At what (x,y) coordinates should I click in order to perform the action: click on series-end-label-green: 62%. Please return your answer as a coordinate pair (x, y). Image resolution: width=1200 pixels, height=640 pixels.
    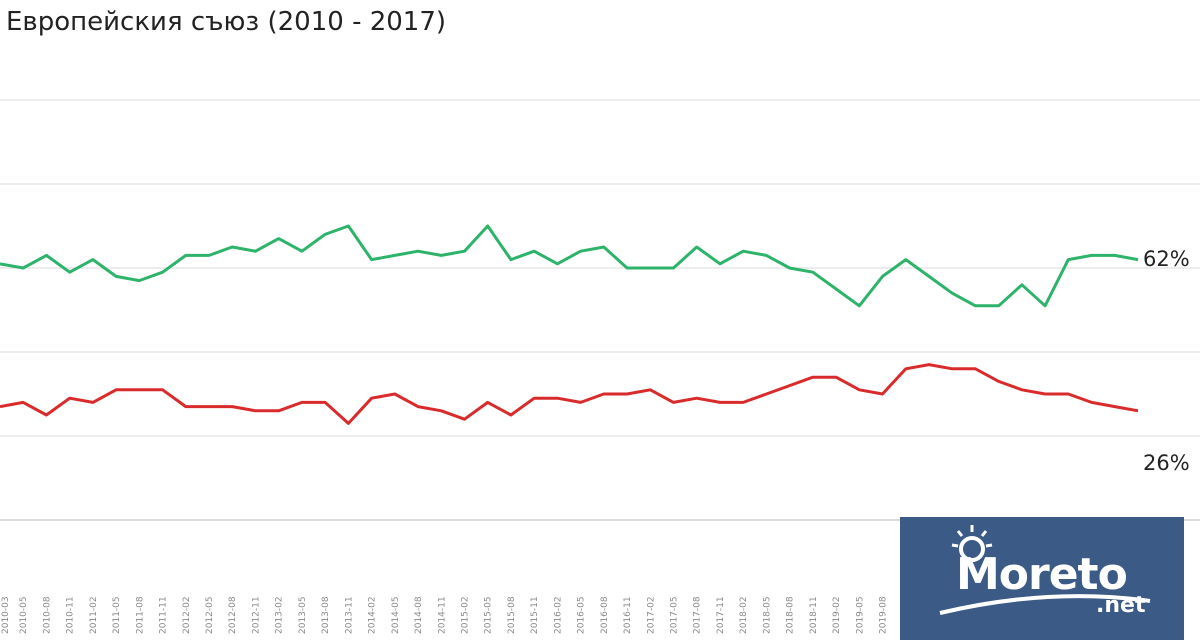
    Looking at the image, I should click on (1166, 259).